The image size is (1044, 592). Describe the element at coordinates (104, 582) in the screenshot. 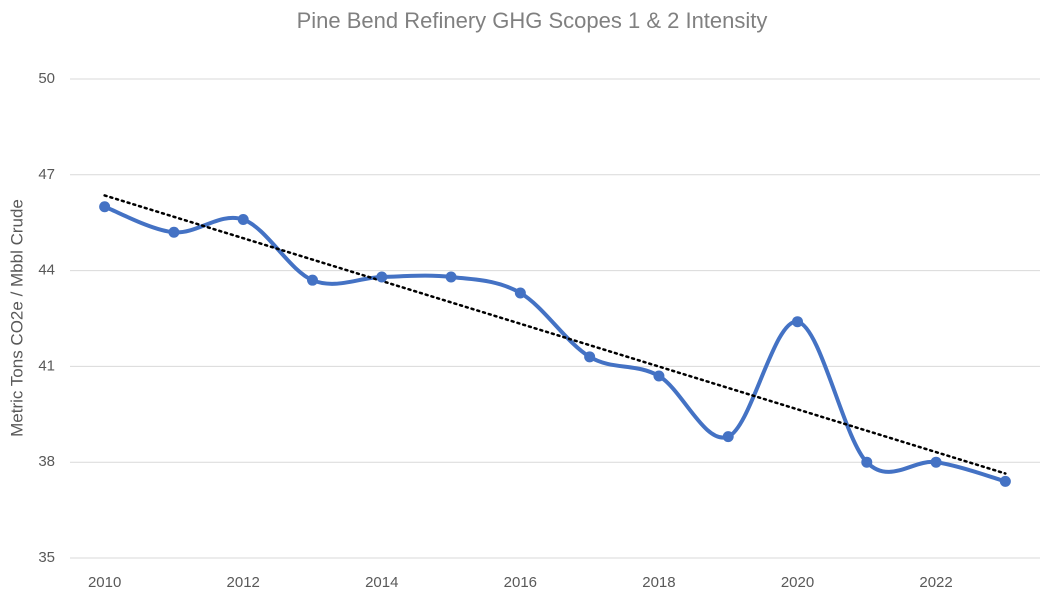

I see `x-tick-label: 2010` at that location.